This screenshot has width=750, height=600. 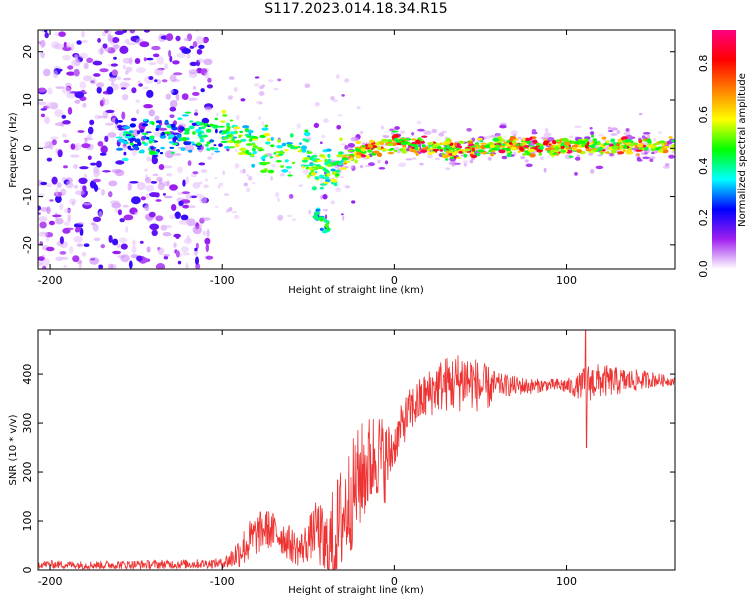 I want to click on x-tick-label: 0, so click(x=394, y=581).